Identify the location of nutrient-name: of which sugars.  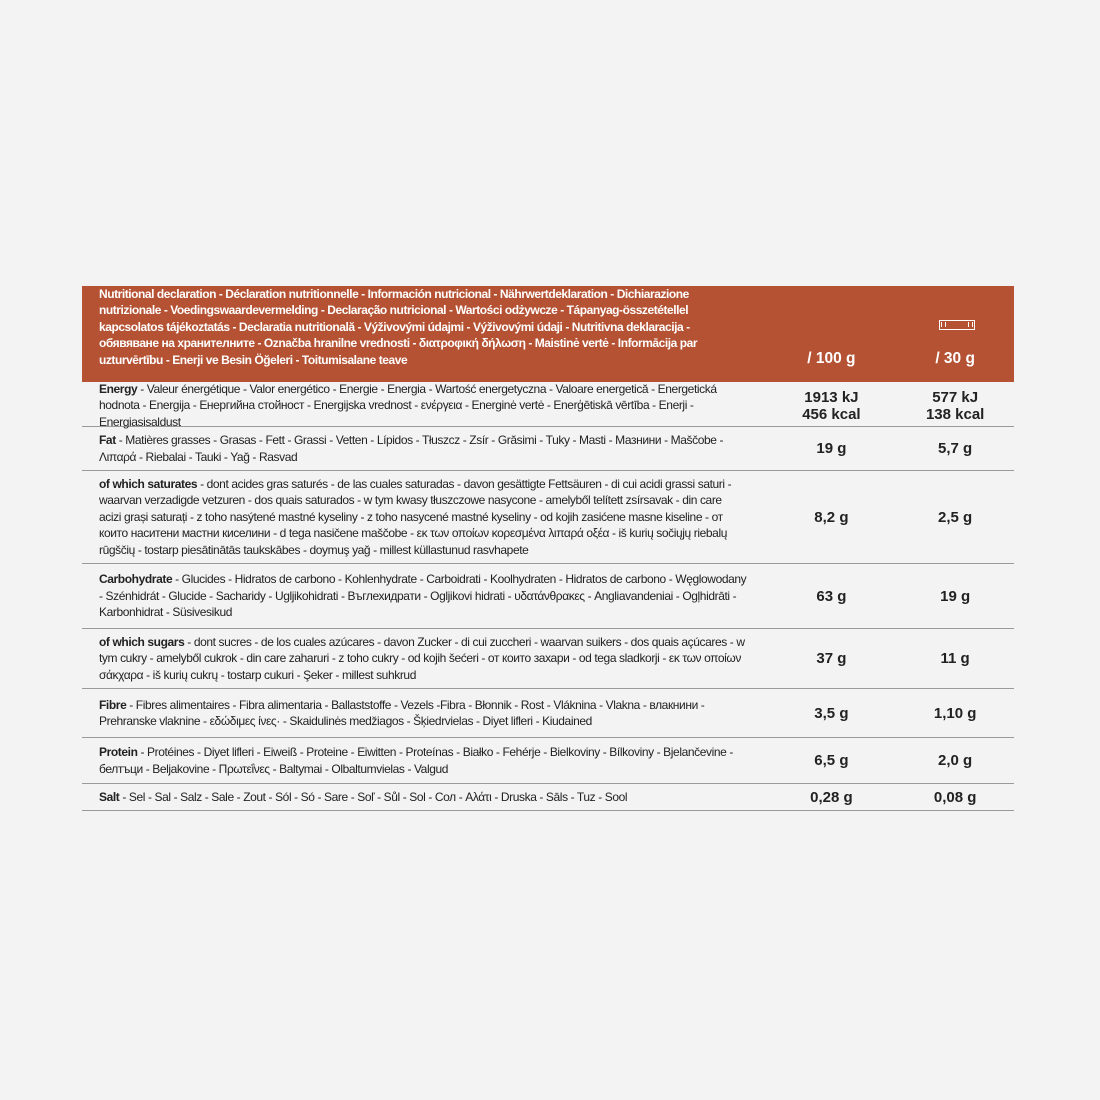
(142, 641).